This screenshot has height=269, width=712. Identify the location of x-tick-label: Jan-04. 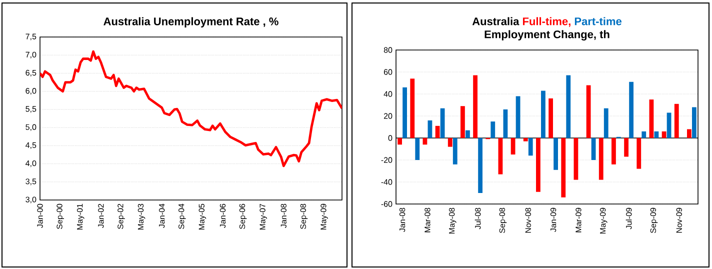
(161, 216).